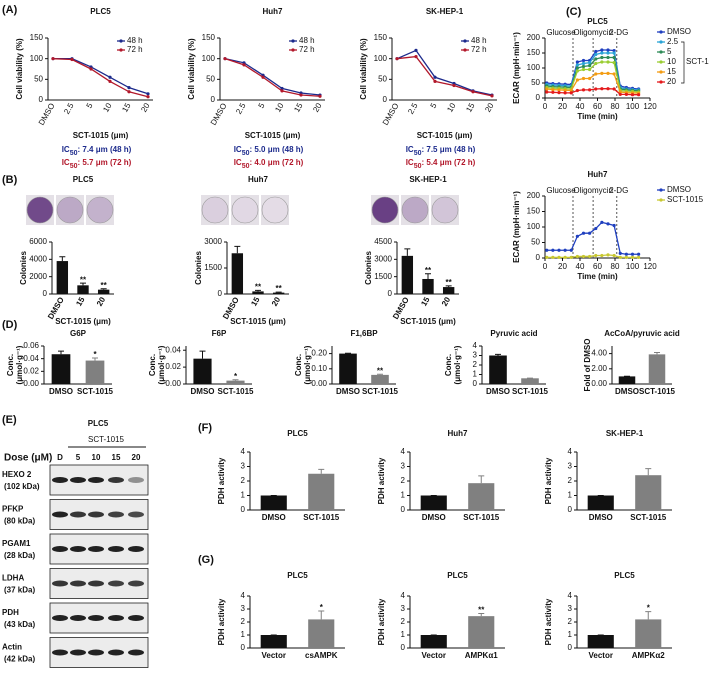 The width and height of the screenshot is (709, 674). What do you see at coordinates (383, 258) in the screenshot?
I see `y-tick-label: 3000` at bounding box center [383, 258].